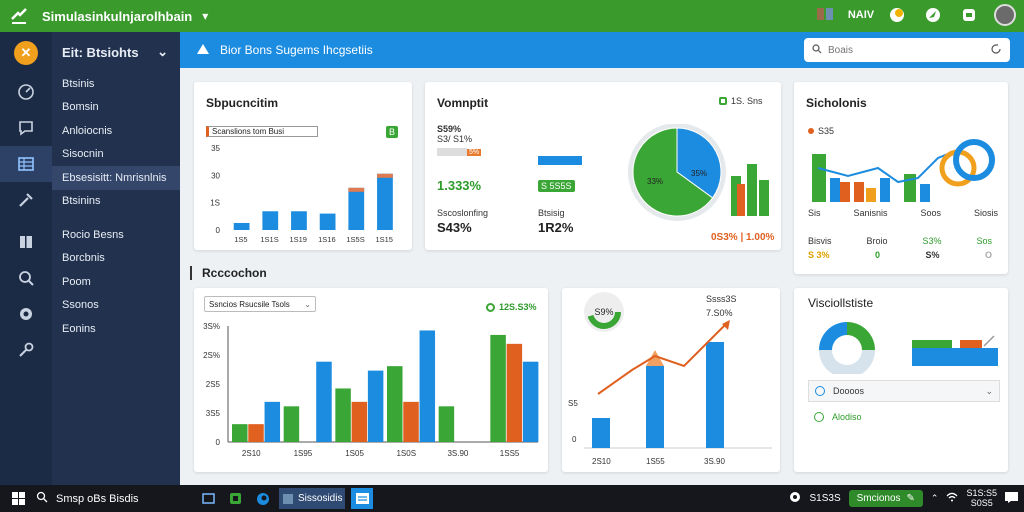 Image resolution: width=1024 pixels, height=512 pixels. I want to click on chevron-up-icon: ⌃, so click(934, 497).